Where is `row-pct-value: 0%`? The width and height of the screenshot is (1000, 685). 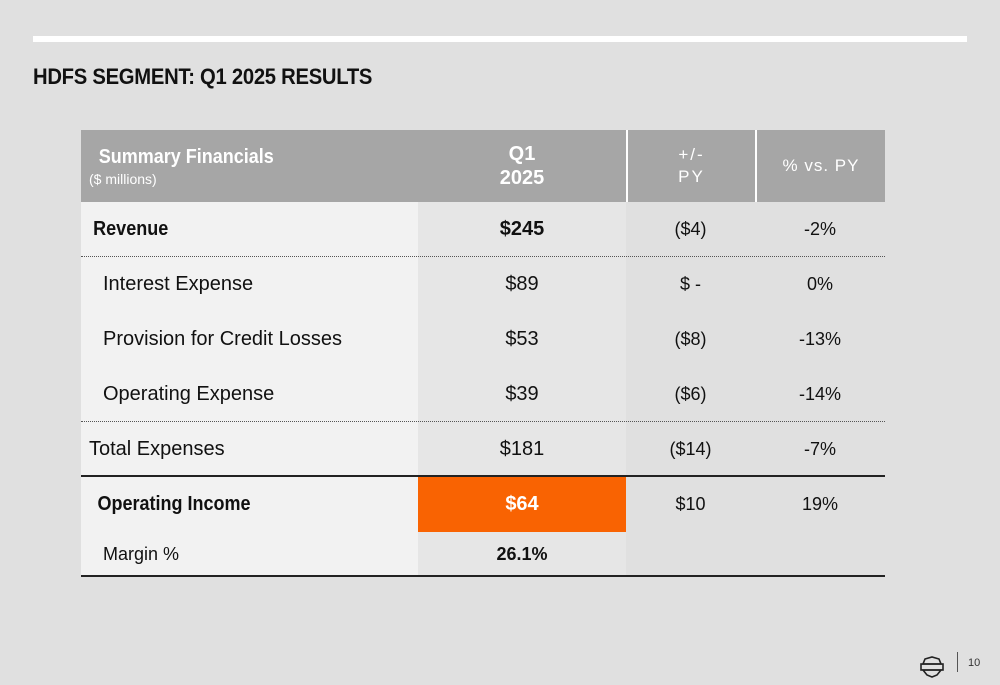 row-pct-value: 0% is located at coordinates (819, 284).